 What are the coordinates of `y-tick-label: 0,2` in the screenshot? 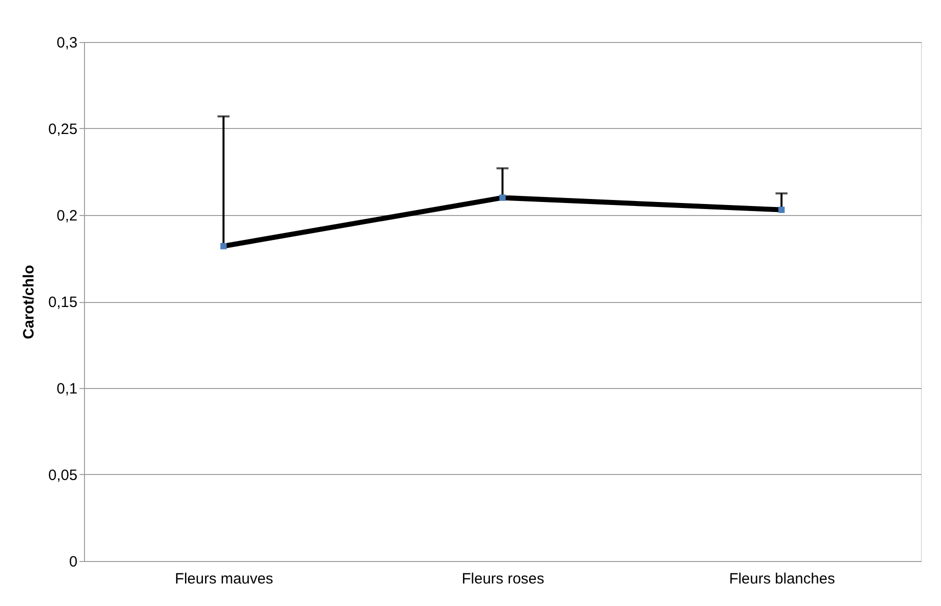 It's located at (67, 216).